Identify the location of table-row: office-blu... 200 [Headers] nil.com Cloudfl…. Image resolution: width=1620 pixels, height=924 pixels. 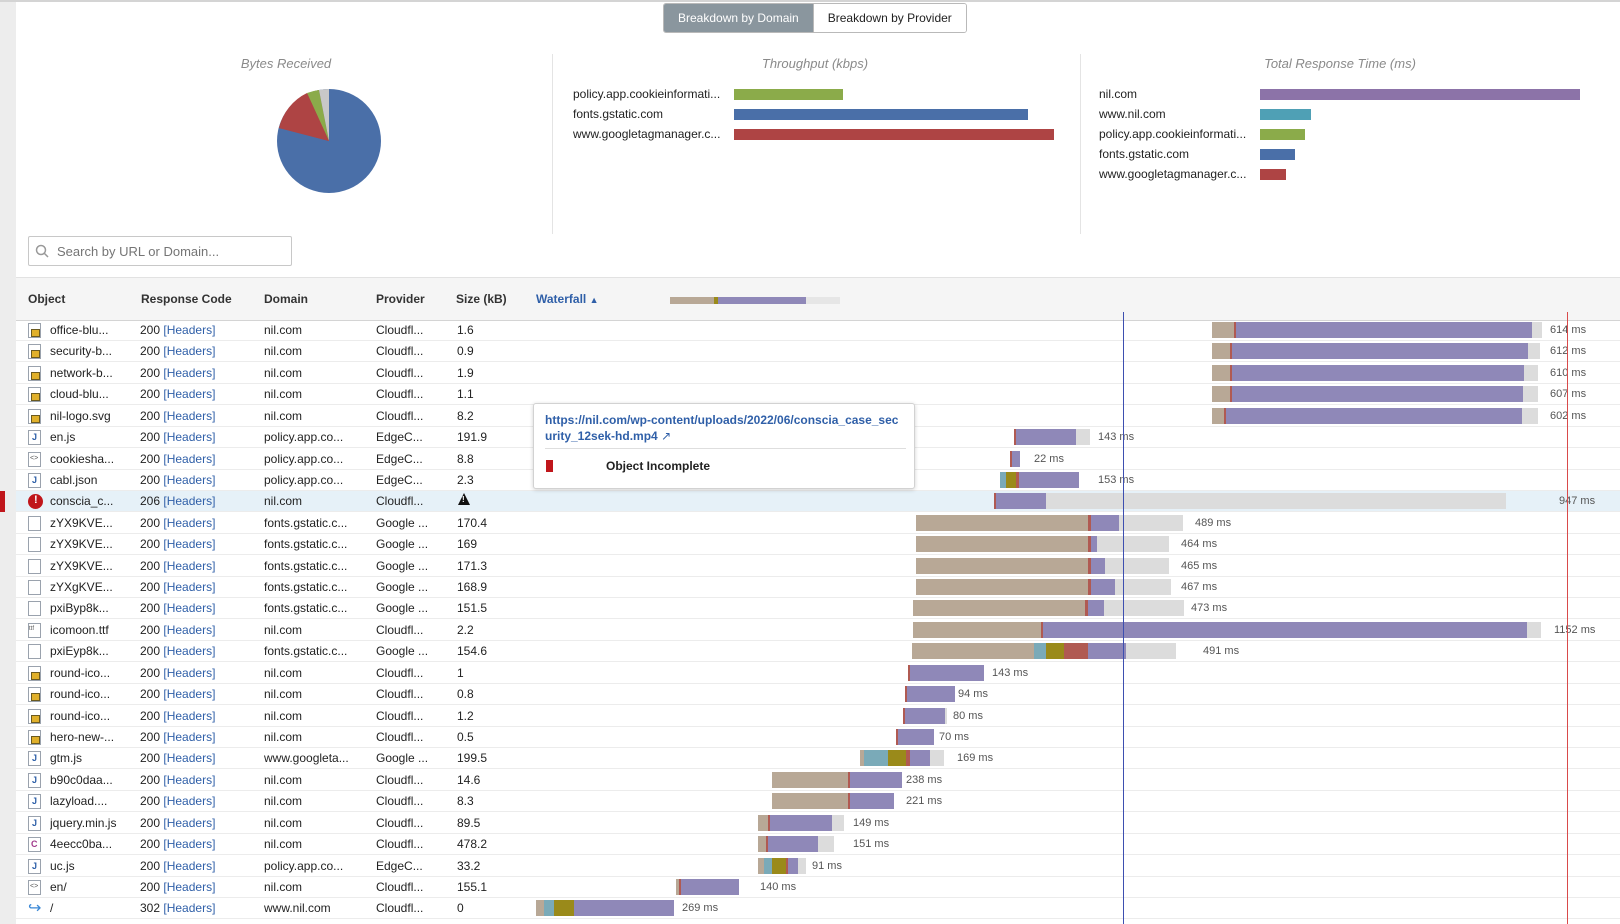
(818, 330).